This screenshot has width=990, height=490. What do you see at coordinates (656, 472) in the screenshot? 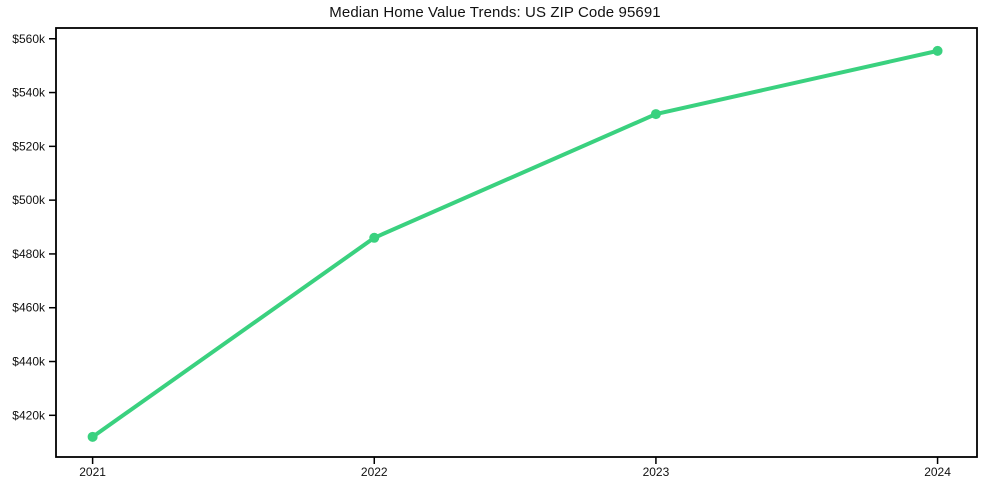
I see `x-axis-tick-label: 2023` at bounding box center [656, 472].